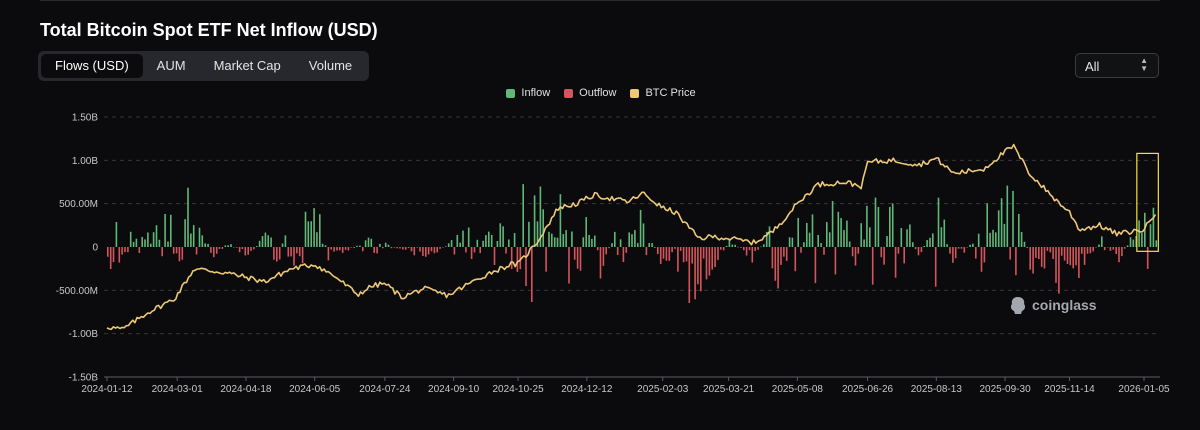 Image resolution: width=1200 pixels, height=430 pixels. What do you see at coordinates (1147, 202) in the screenshot?
I see `annotations` at bounding box center [1147, 202].